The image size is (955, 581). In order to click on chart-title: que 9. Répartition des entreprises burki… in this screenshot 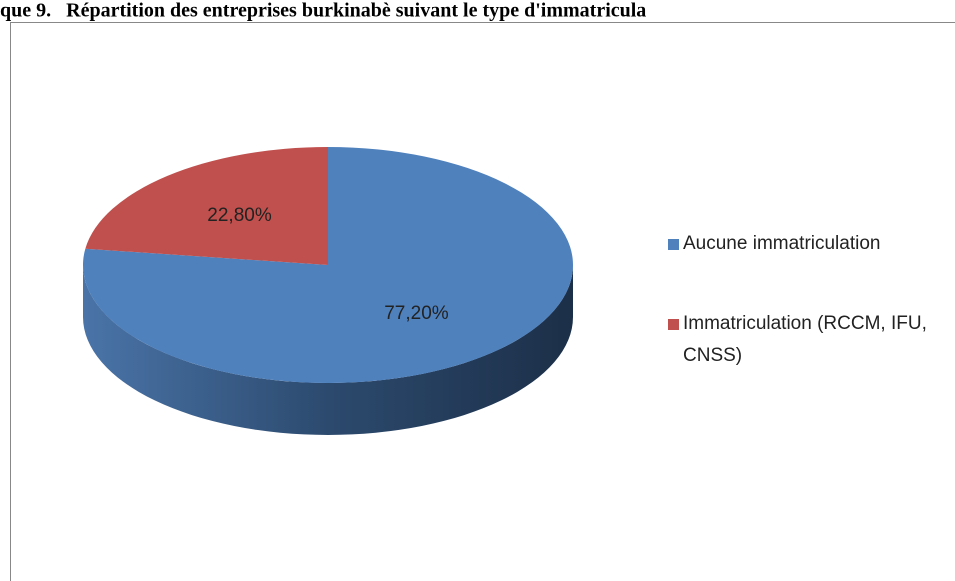, I will do `click(323, 11)`.